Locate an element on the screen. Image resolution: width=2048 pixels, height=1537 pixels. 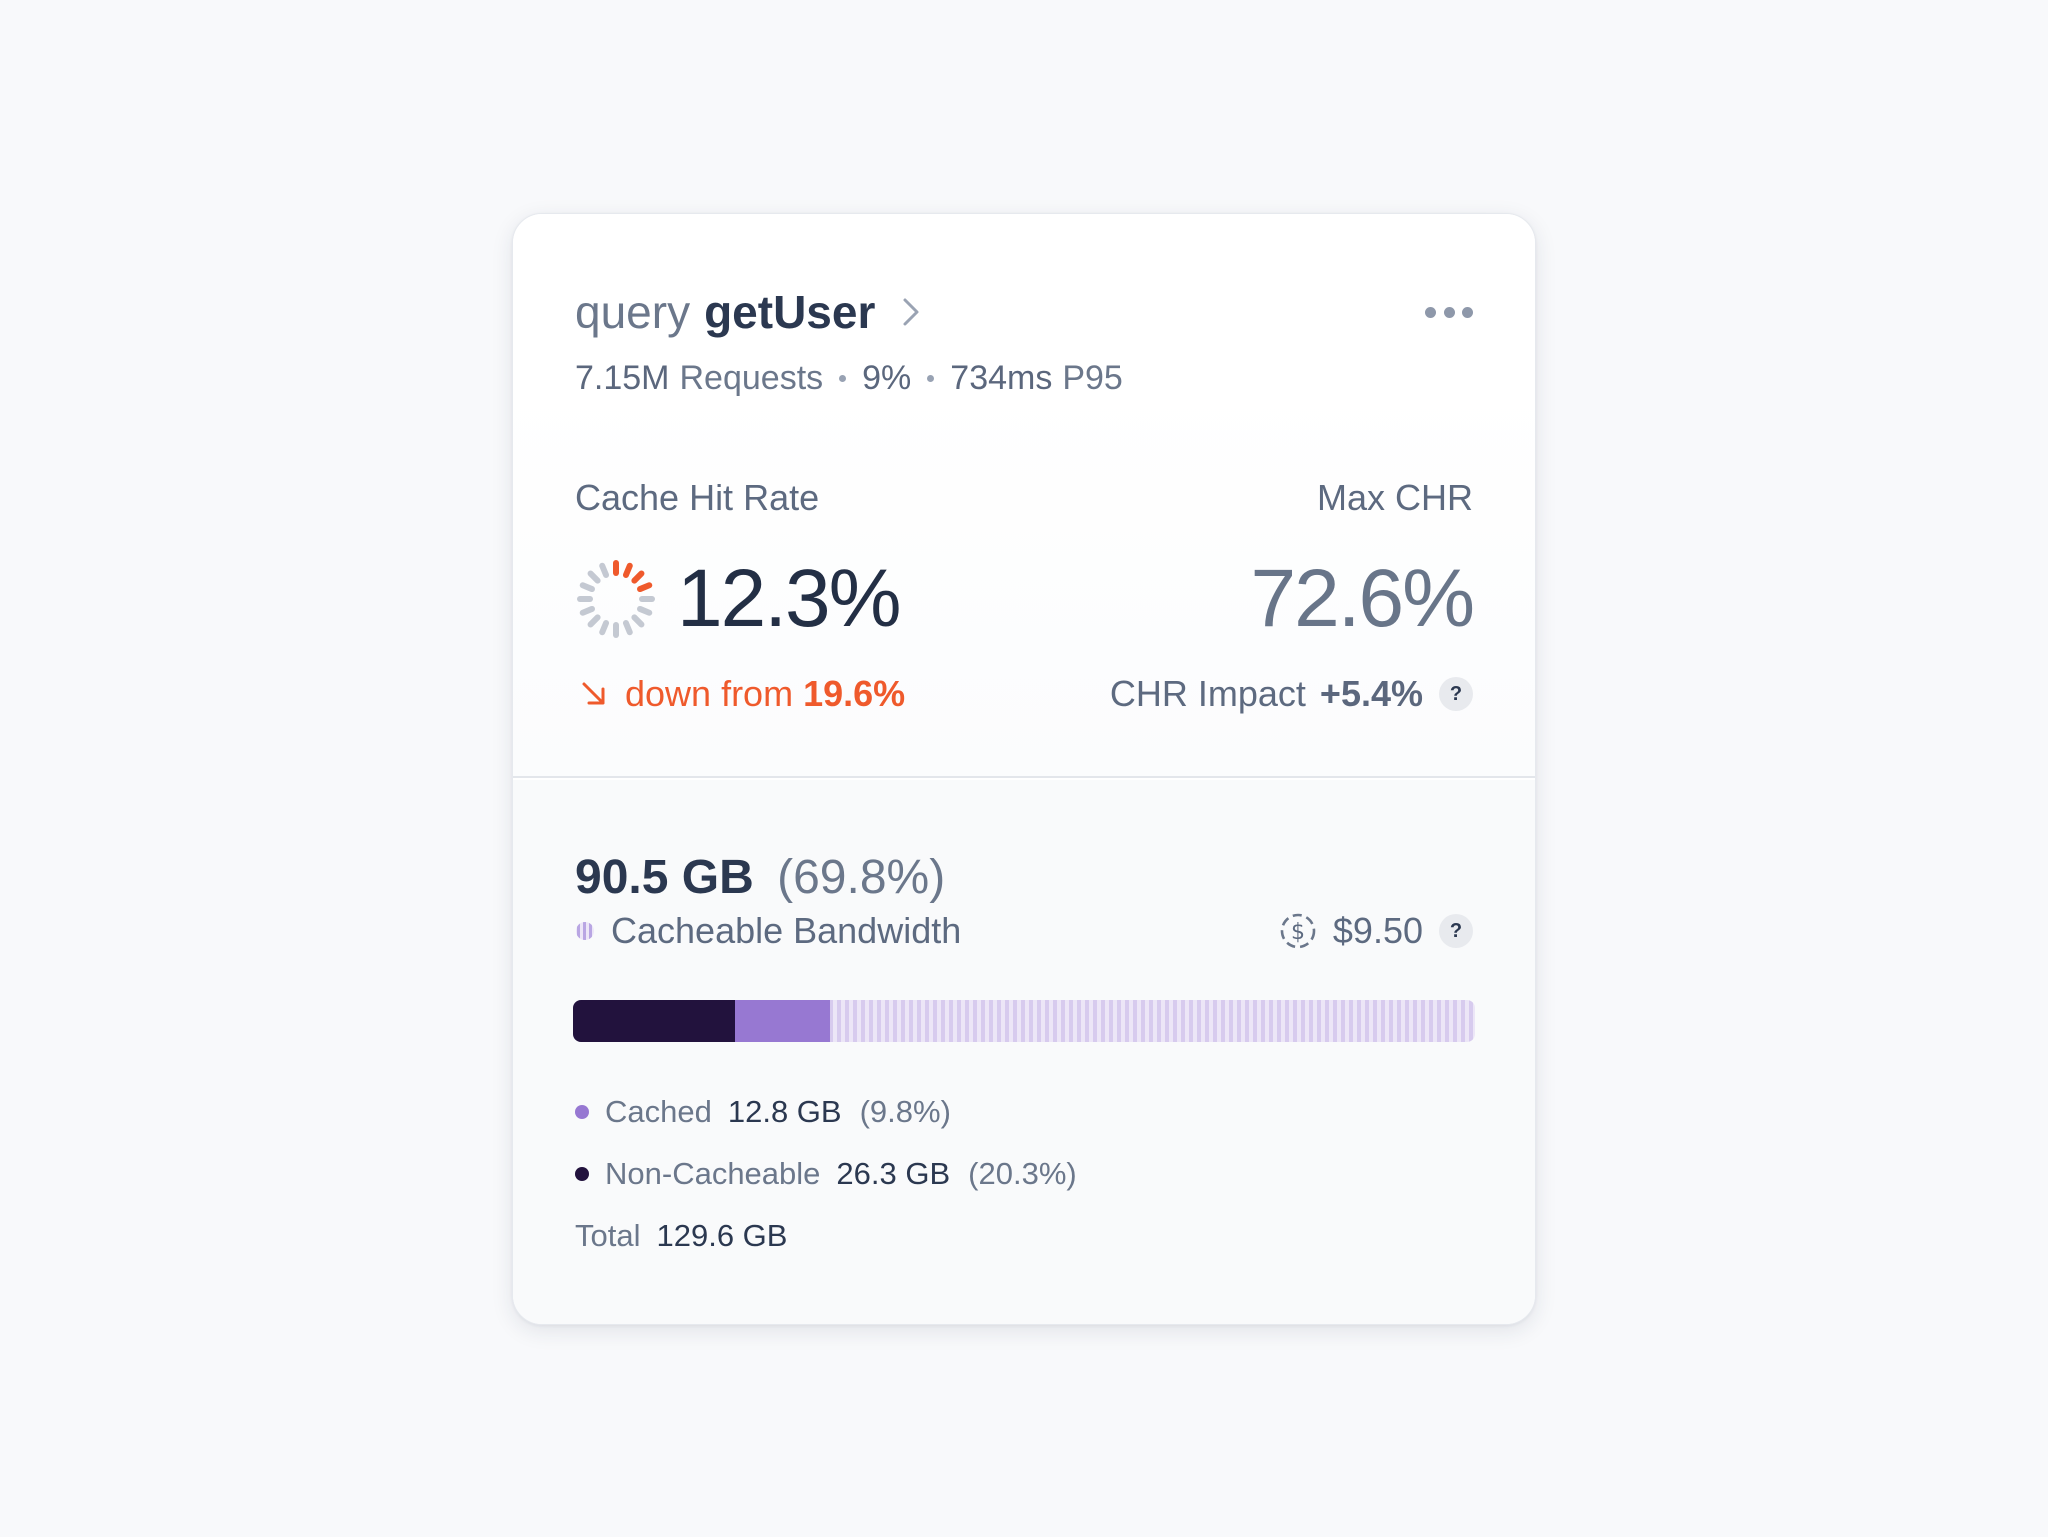
cache-hit-rate-trend: down from 19.6% is located at coordinates (742, 694).